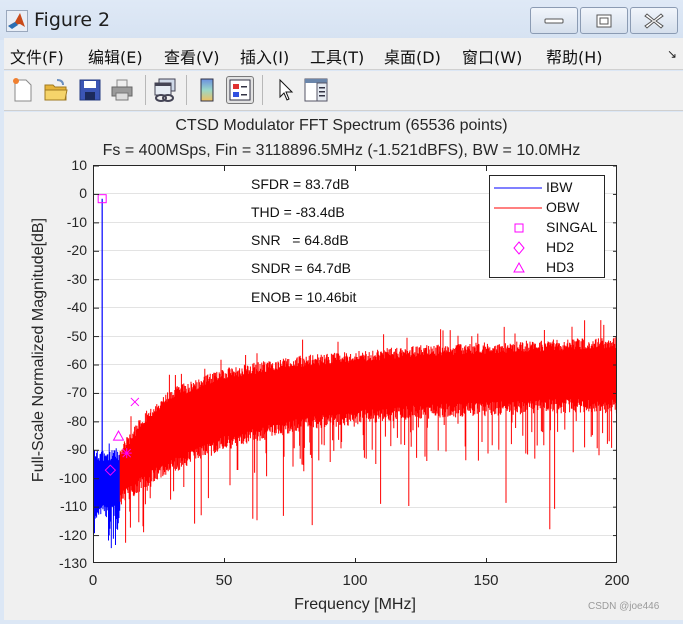  What do you see at coordinates (617, 580) in the screenshot?
I see `x-tick-label: 200` at bounding box center [617, 580].